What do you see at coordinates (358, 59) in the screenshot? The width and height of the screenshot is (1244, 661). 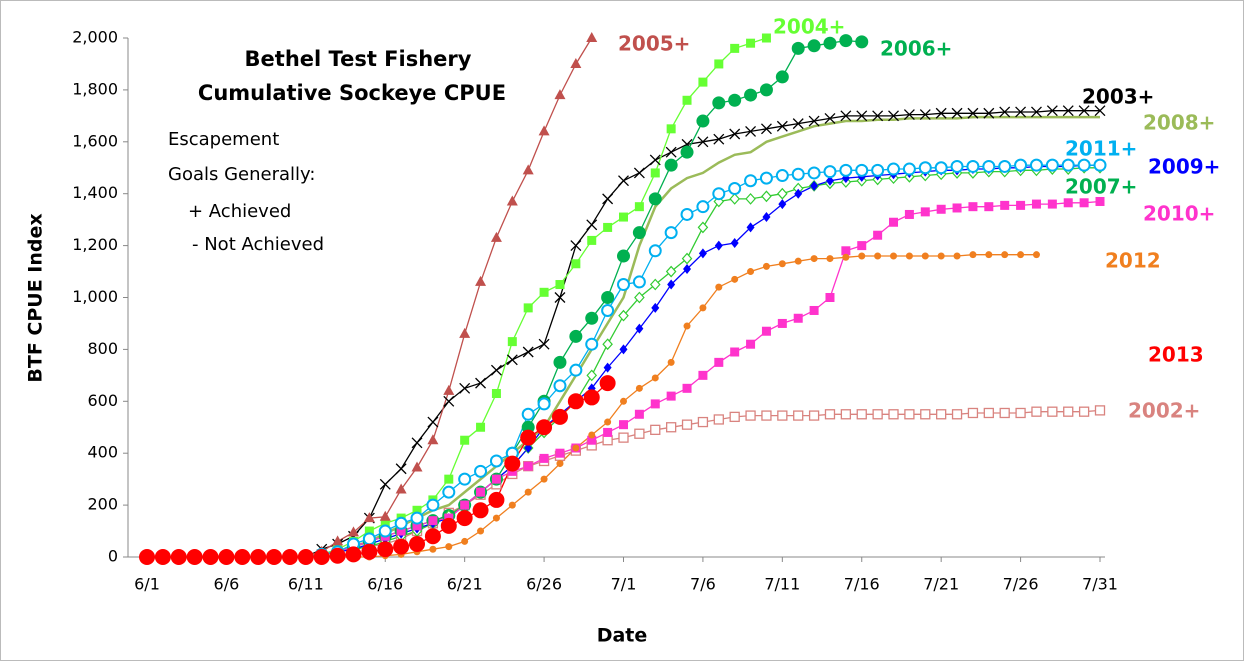 I see `chart-title: Bethel Test Fishery` at bounding box center [358, 59].